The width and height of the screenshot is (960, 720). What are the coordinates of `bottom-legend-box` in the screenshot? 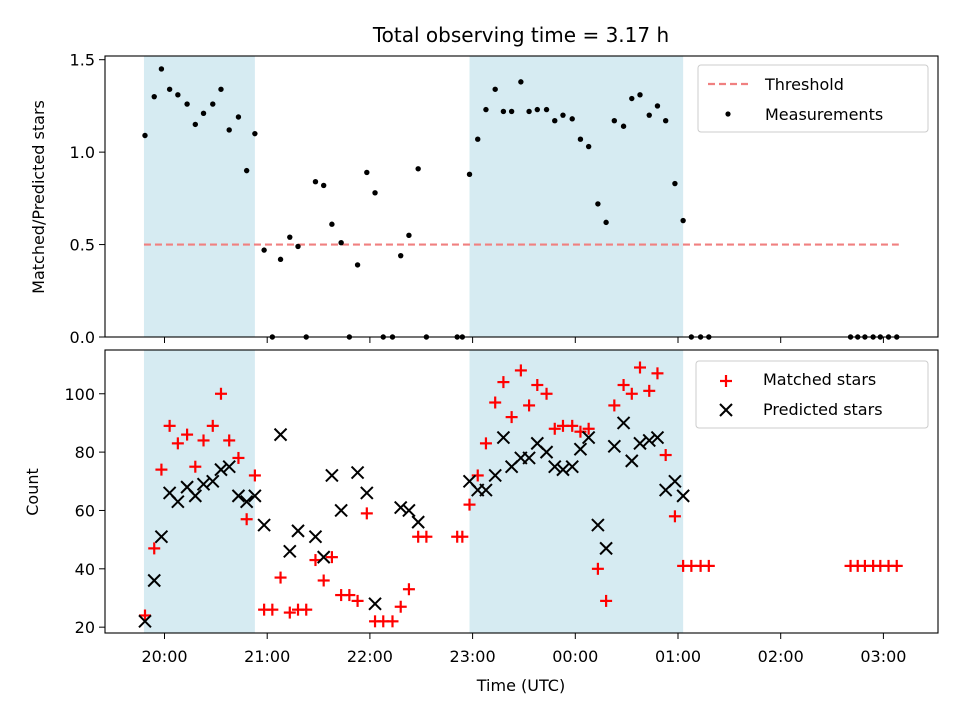 It's located at (812, 394).